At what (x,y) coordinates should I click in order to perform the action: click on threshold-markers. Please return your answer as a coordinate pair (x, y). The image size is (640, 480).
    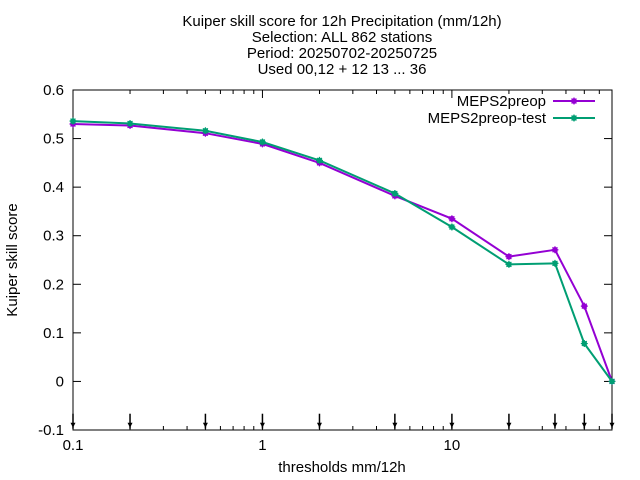
    Looking at the image, I should click on (342, 421).